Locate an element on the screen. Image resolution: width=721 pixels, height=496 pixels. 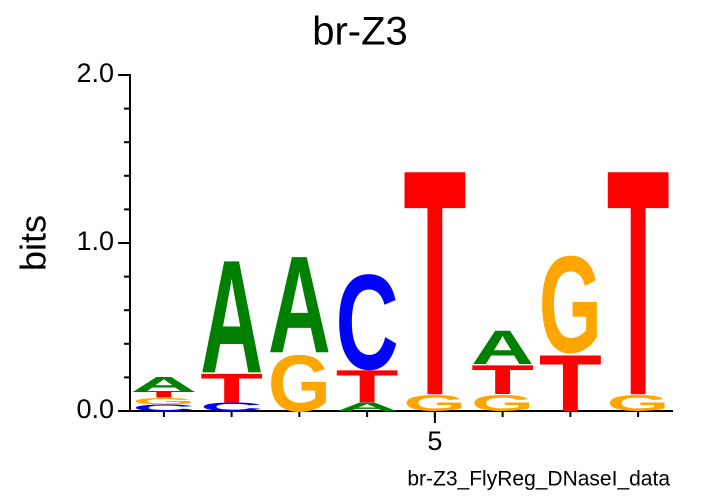
chart-title: br-Z3 is located at coordinates (360, 32).